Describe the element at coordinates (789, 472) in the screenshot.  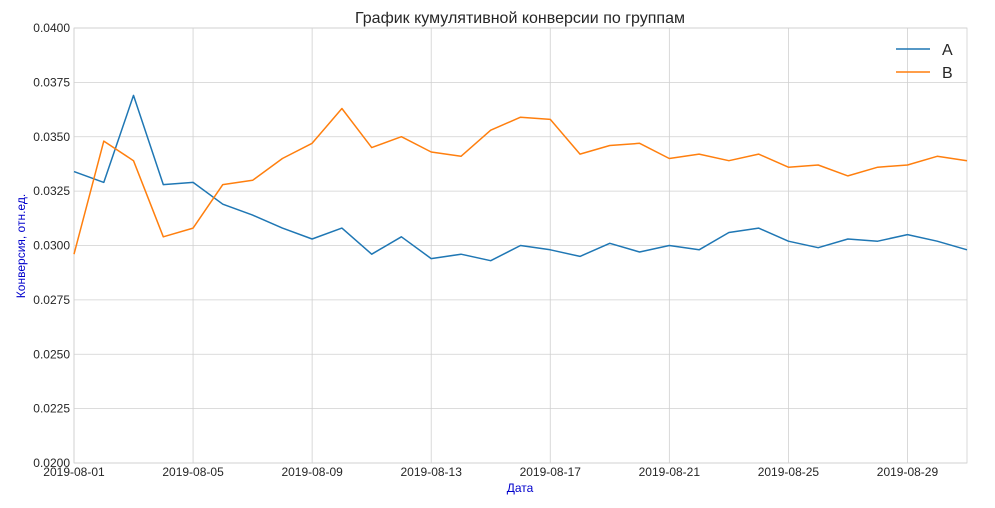
I see `x-tick-label: 2019-08-25` at that location.